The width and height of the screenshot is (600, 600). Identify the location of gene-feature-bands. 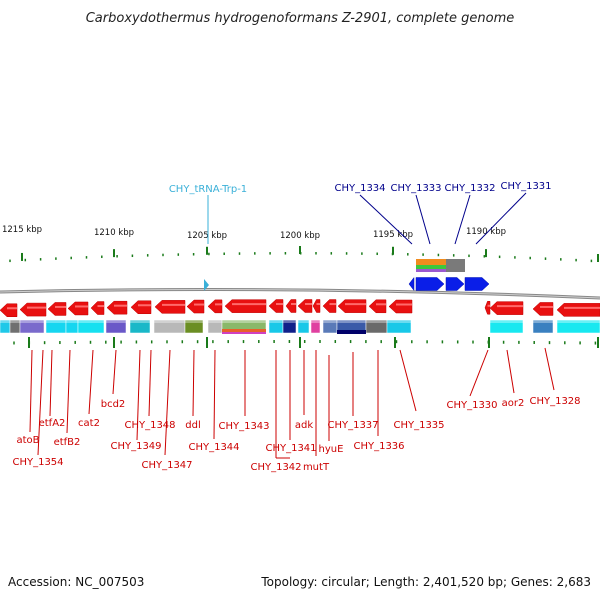
(300, 296).